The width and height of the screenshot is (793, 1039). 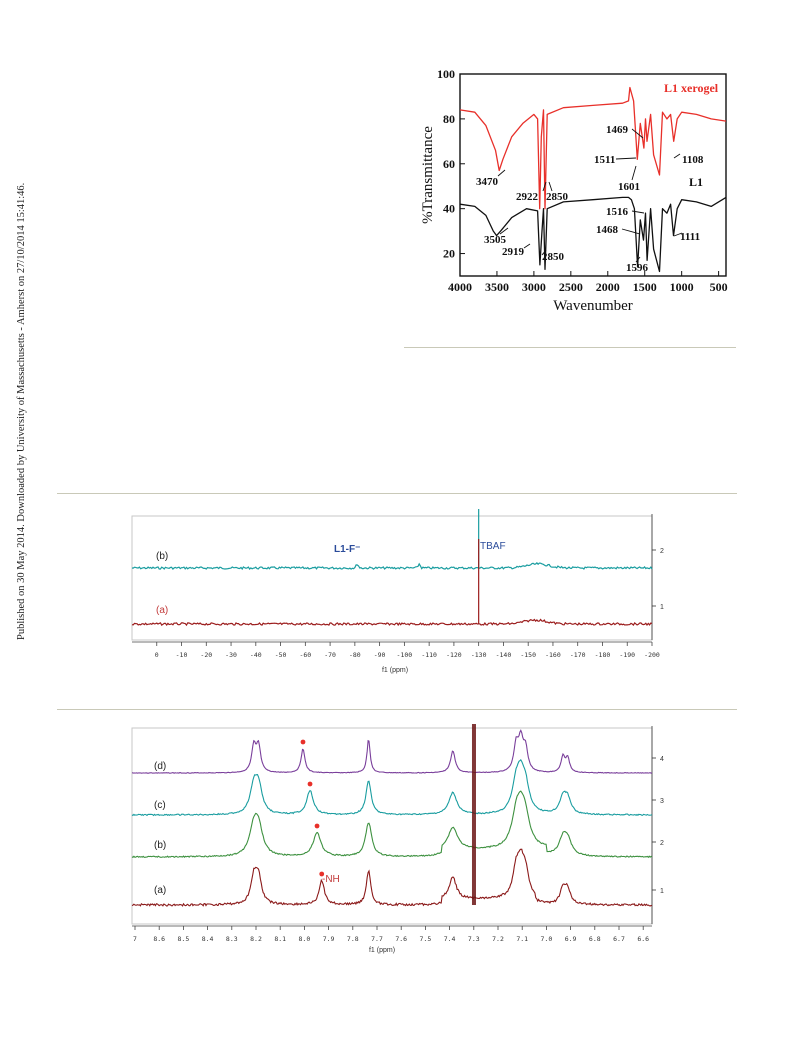 I want to click on peak-label: 3505, so click(x=495, y=240).